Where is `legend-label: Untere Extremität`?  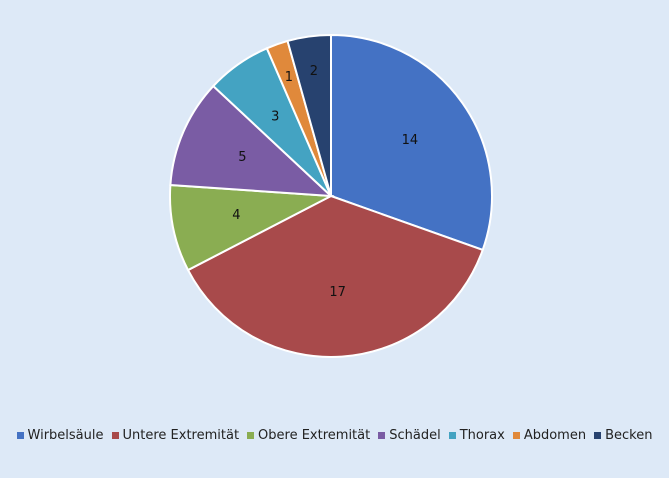 legend-label: Untere Extremität is located at coordinates (181, 435).